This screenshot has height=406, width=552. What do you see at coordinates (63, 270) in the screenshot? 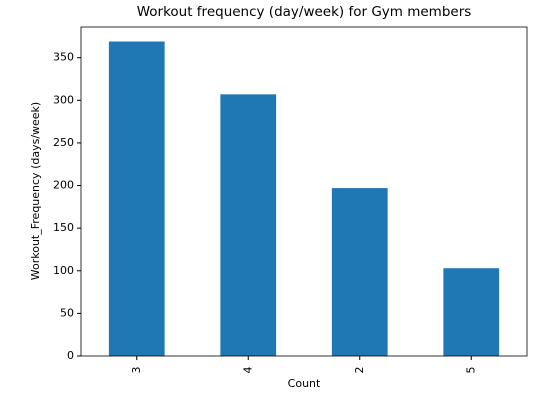
I see `y-tick-label: 100` at bounding box center [63, 270].